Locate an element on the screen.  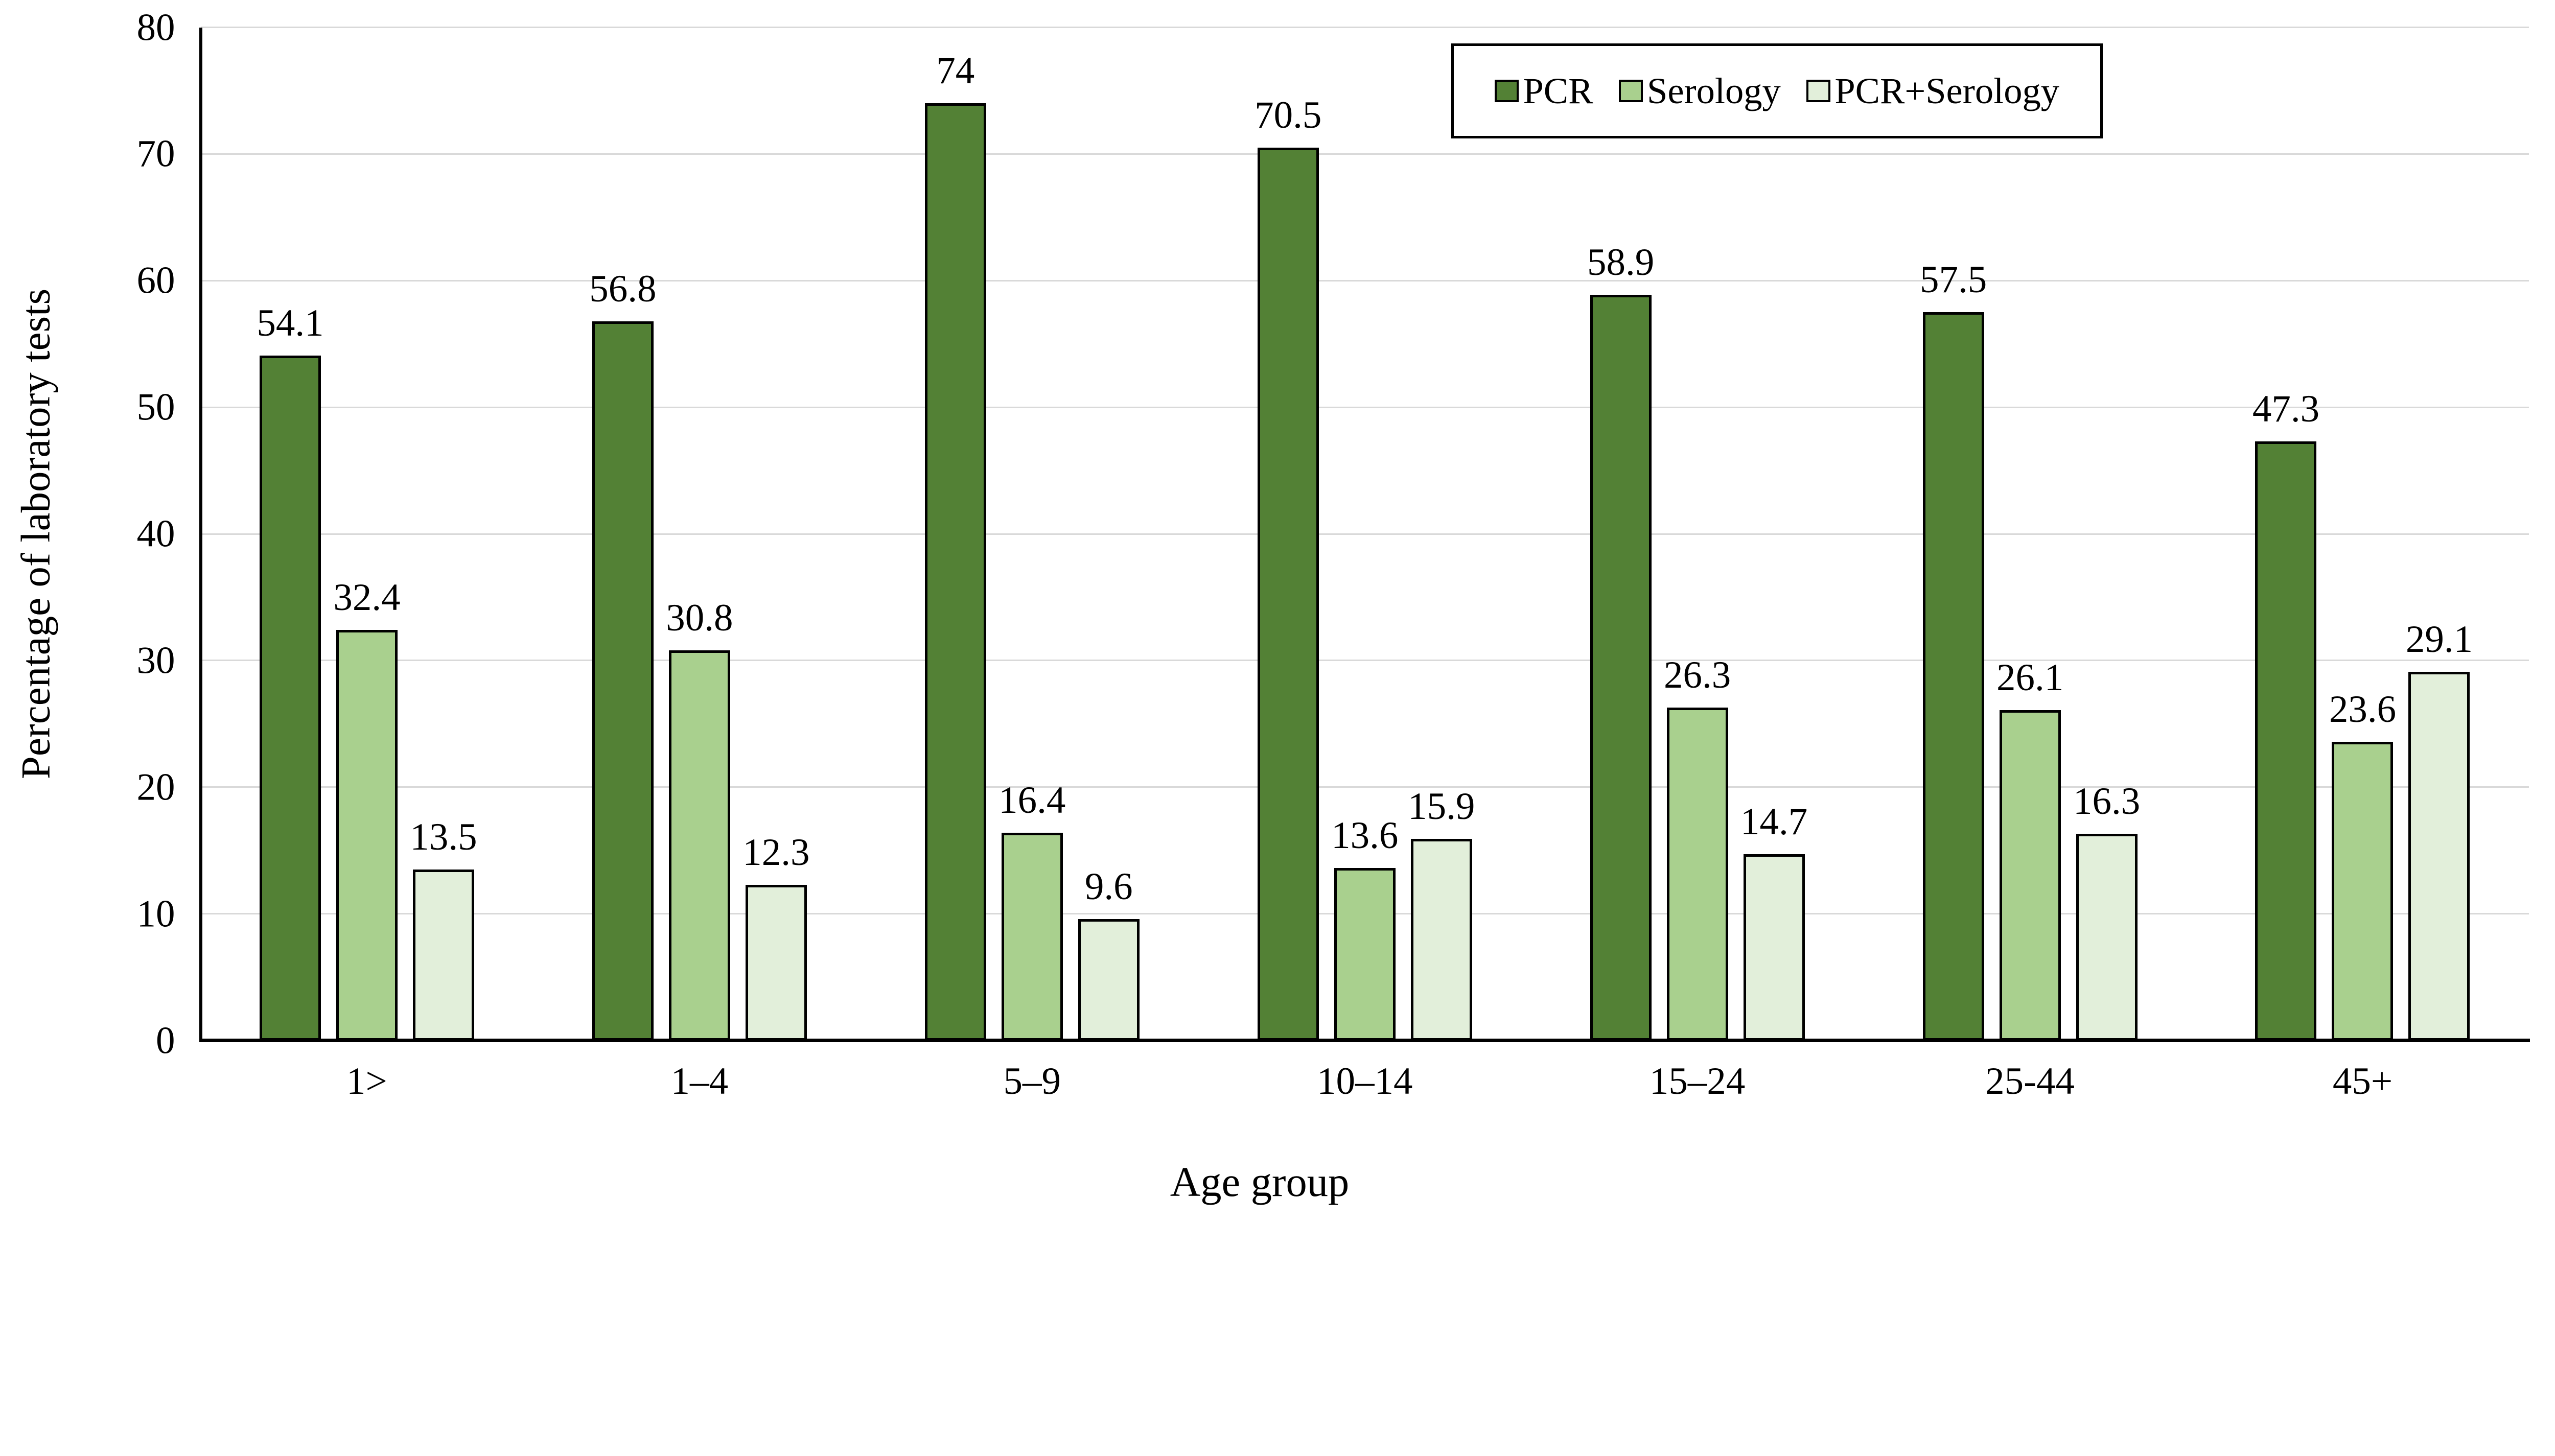
bar-cluster: 74 16.4 9.6 is located at coordinates (1032, 546).